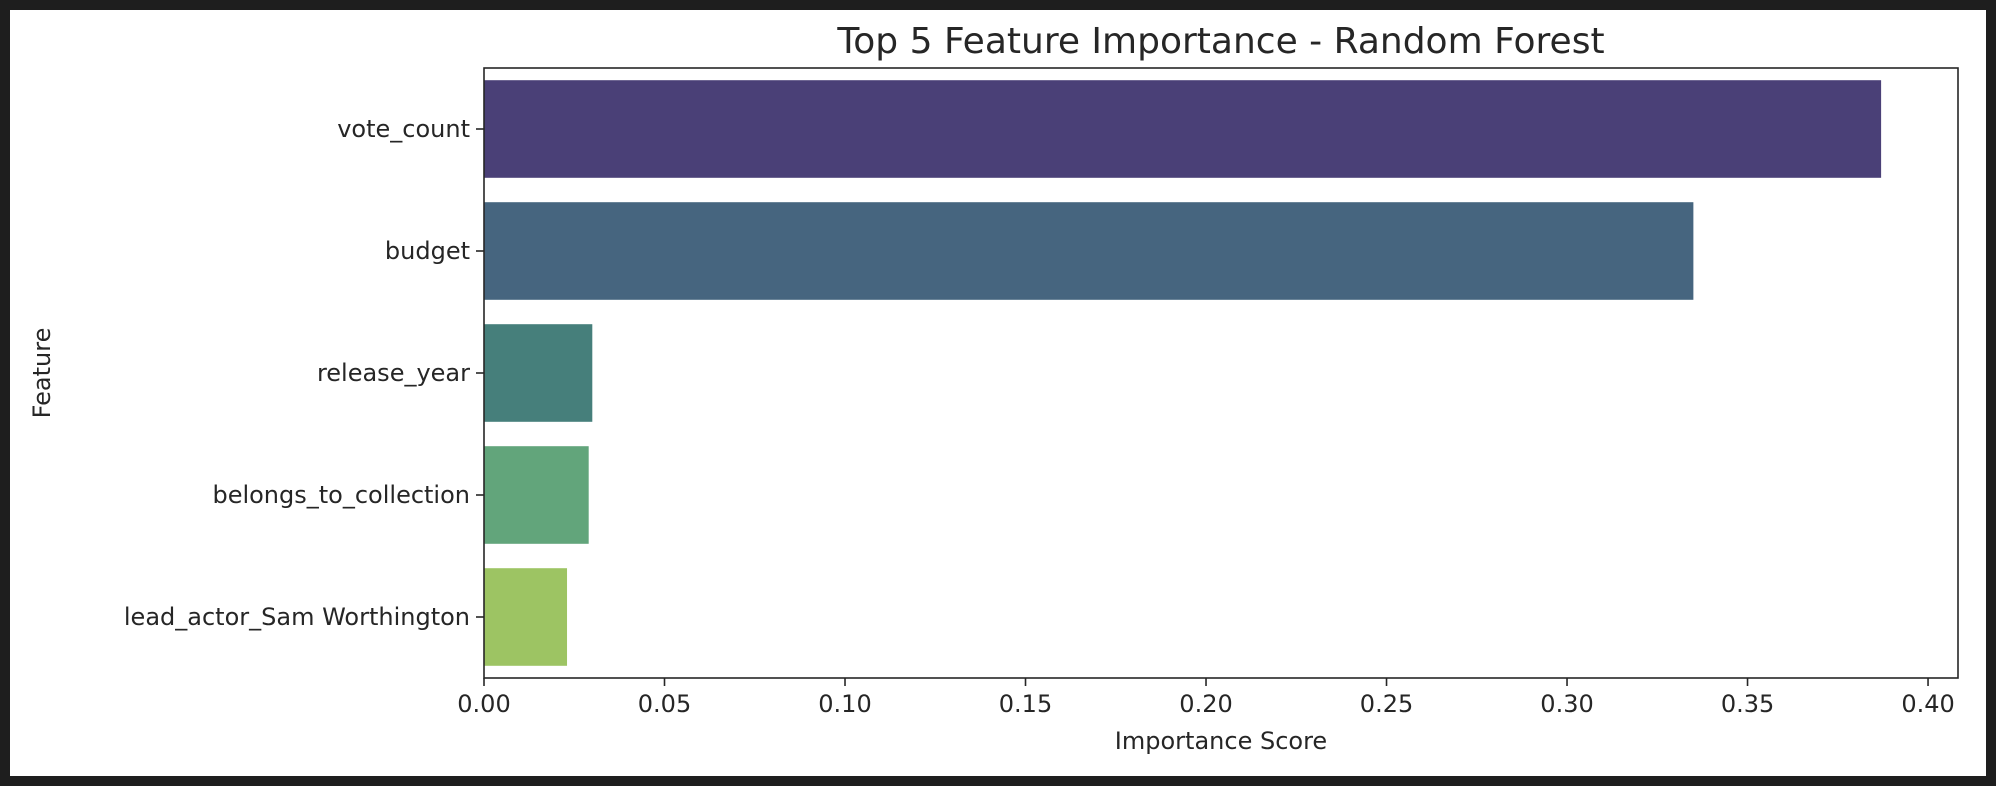 The height and width of the screenshot is (786, 1996). What do you see at coordinates (483, 704) in the screenshot?
I see `x-tick-label: 0.00` at bounding box center [483, 704].